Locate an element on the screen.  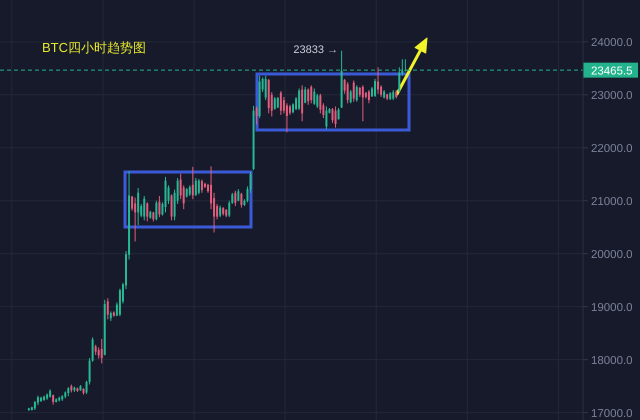
annotation: 23833 → is located at coordinates (315, 50).